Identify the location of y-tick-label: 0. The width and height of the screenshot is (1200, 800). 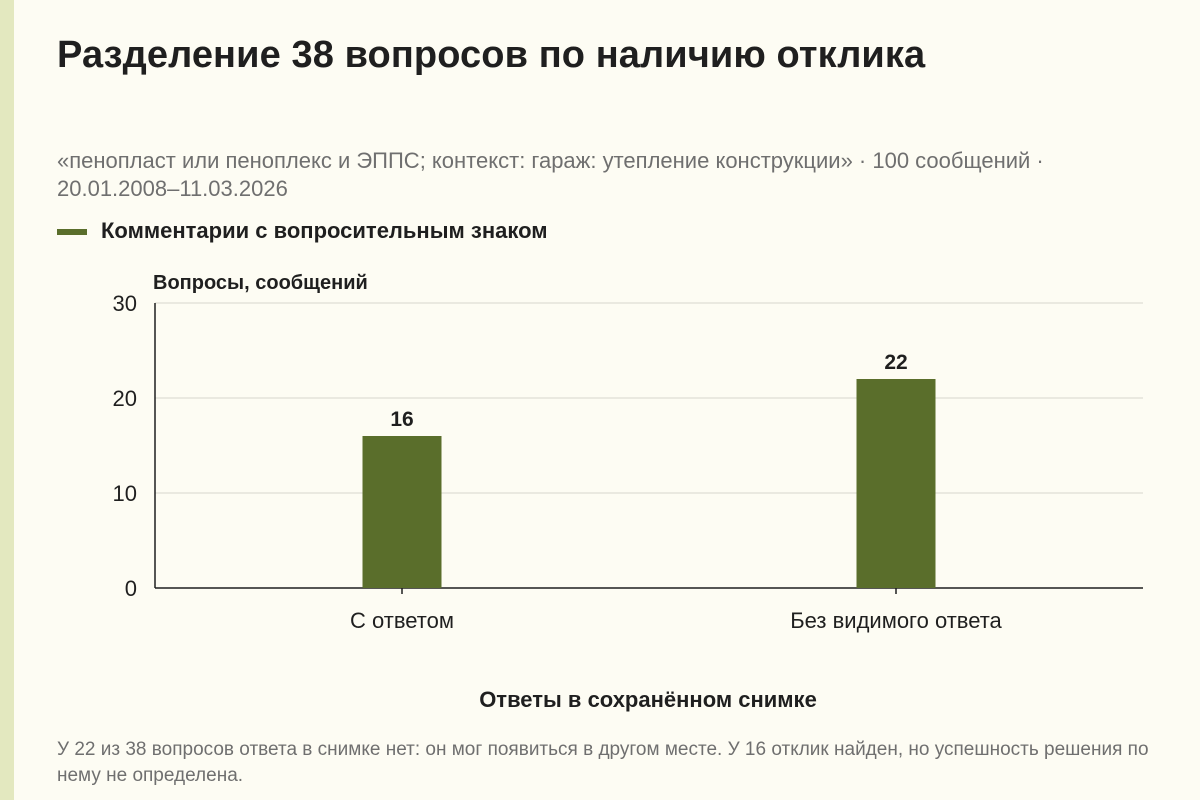
(131, 588).